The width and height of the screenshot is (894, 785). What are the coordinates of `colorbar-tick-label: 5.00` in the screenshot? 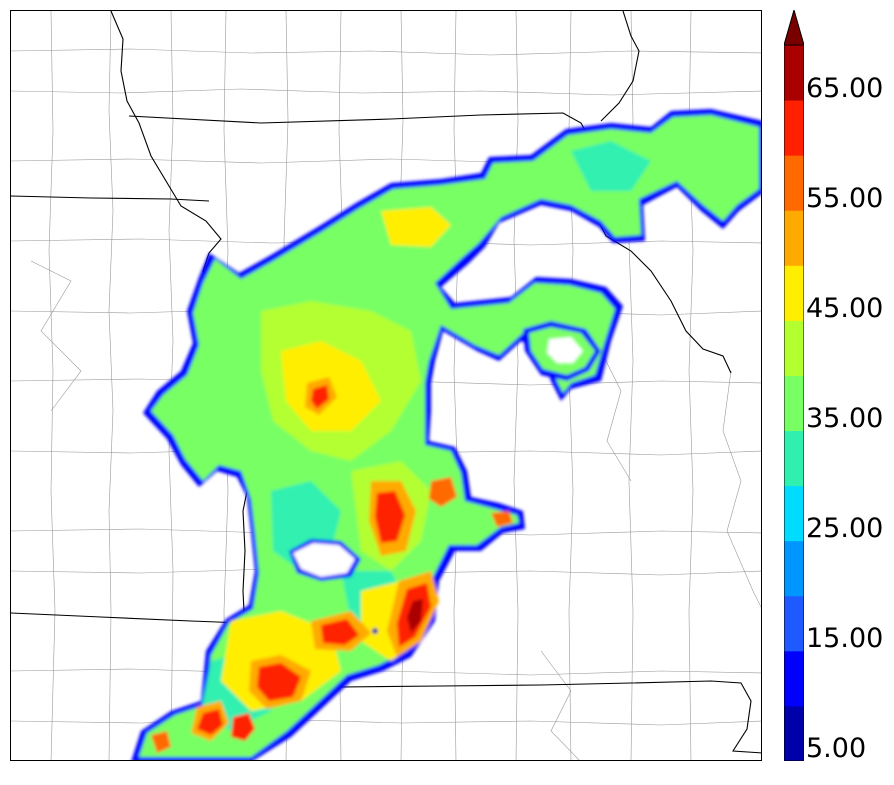 It's located at (836, 748).